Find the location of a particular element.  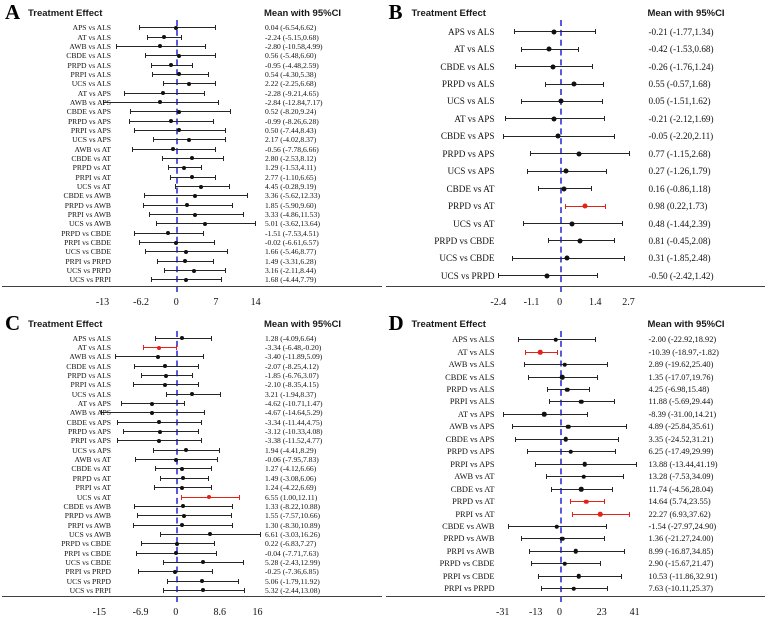

forest-row: PRPD vs APS 6.25 (-17.49,29.99) is located at coordinates (575, 452).